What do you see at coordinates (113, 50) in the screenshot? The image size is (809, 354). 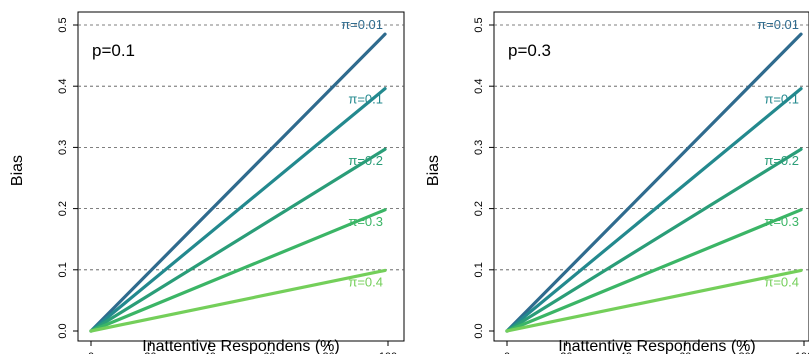 I see `panel-label: p=0.1` at bounding box center [113, 50].